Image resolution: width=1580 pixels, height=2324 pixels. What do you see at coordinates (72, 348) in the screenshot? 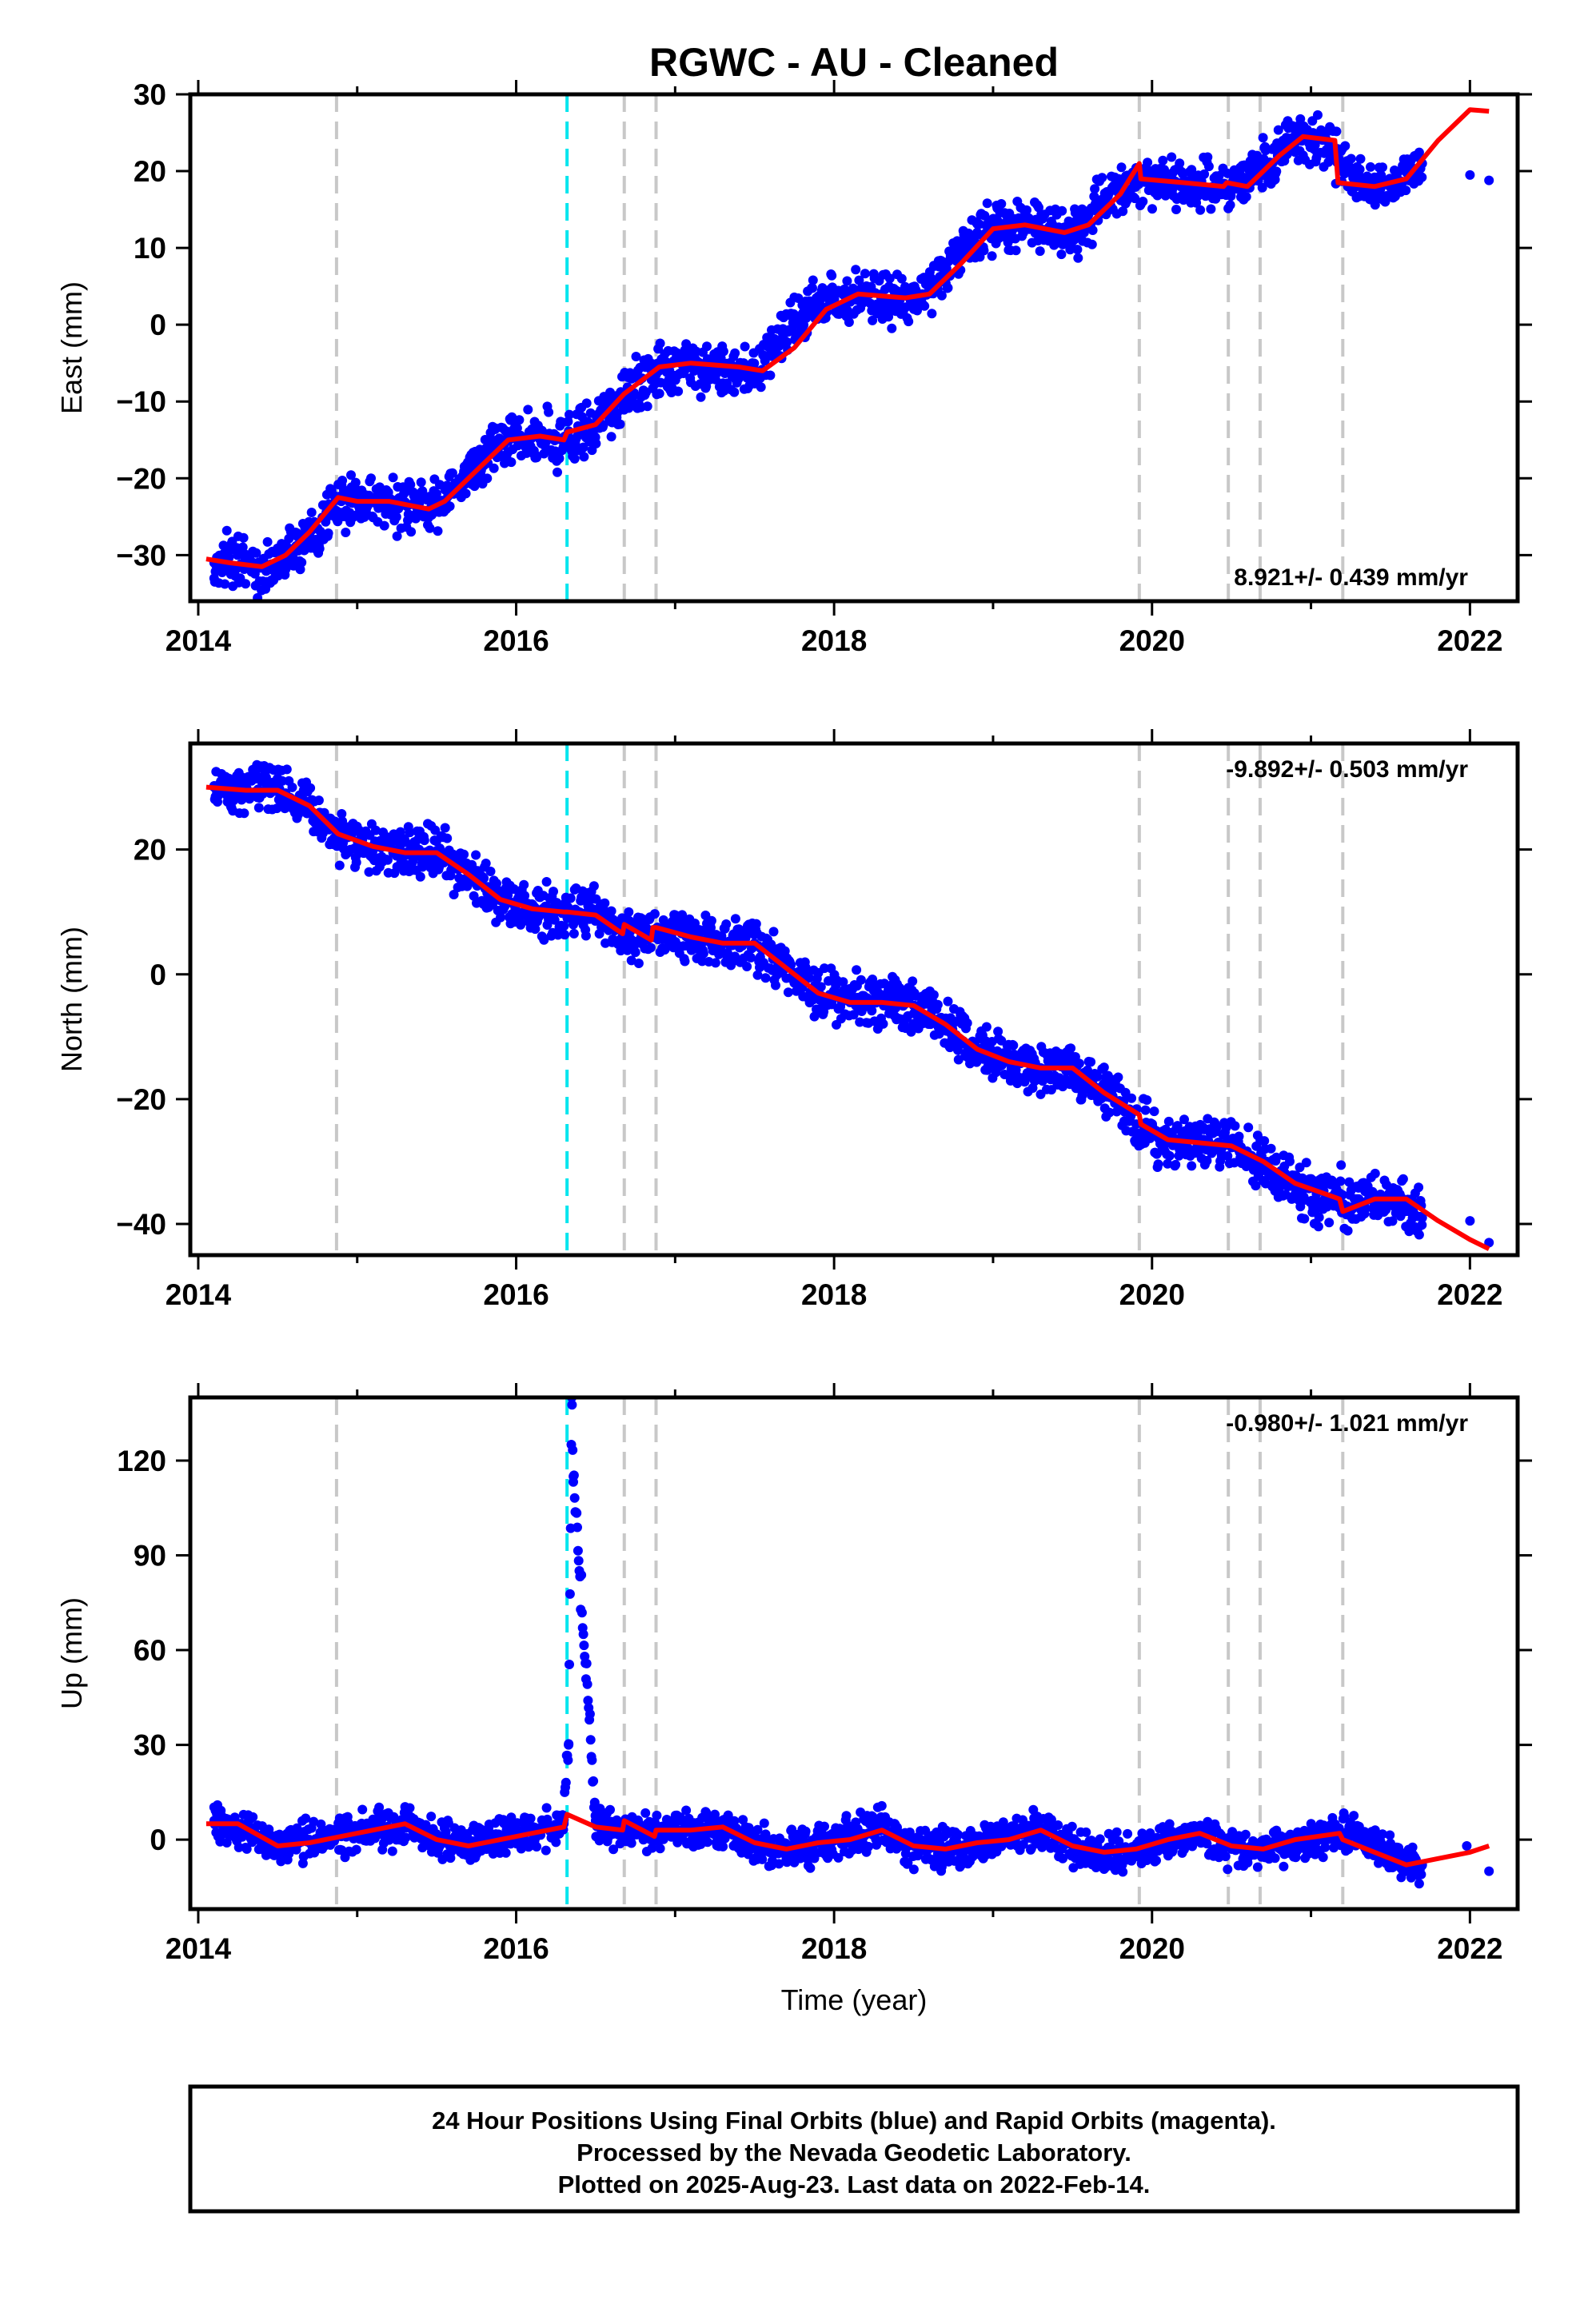
I see `y-axis-title: East (mm)` at bounding box center [72, 348].